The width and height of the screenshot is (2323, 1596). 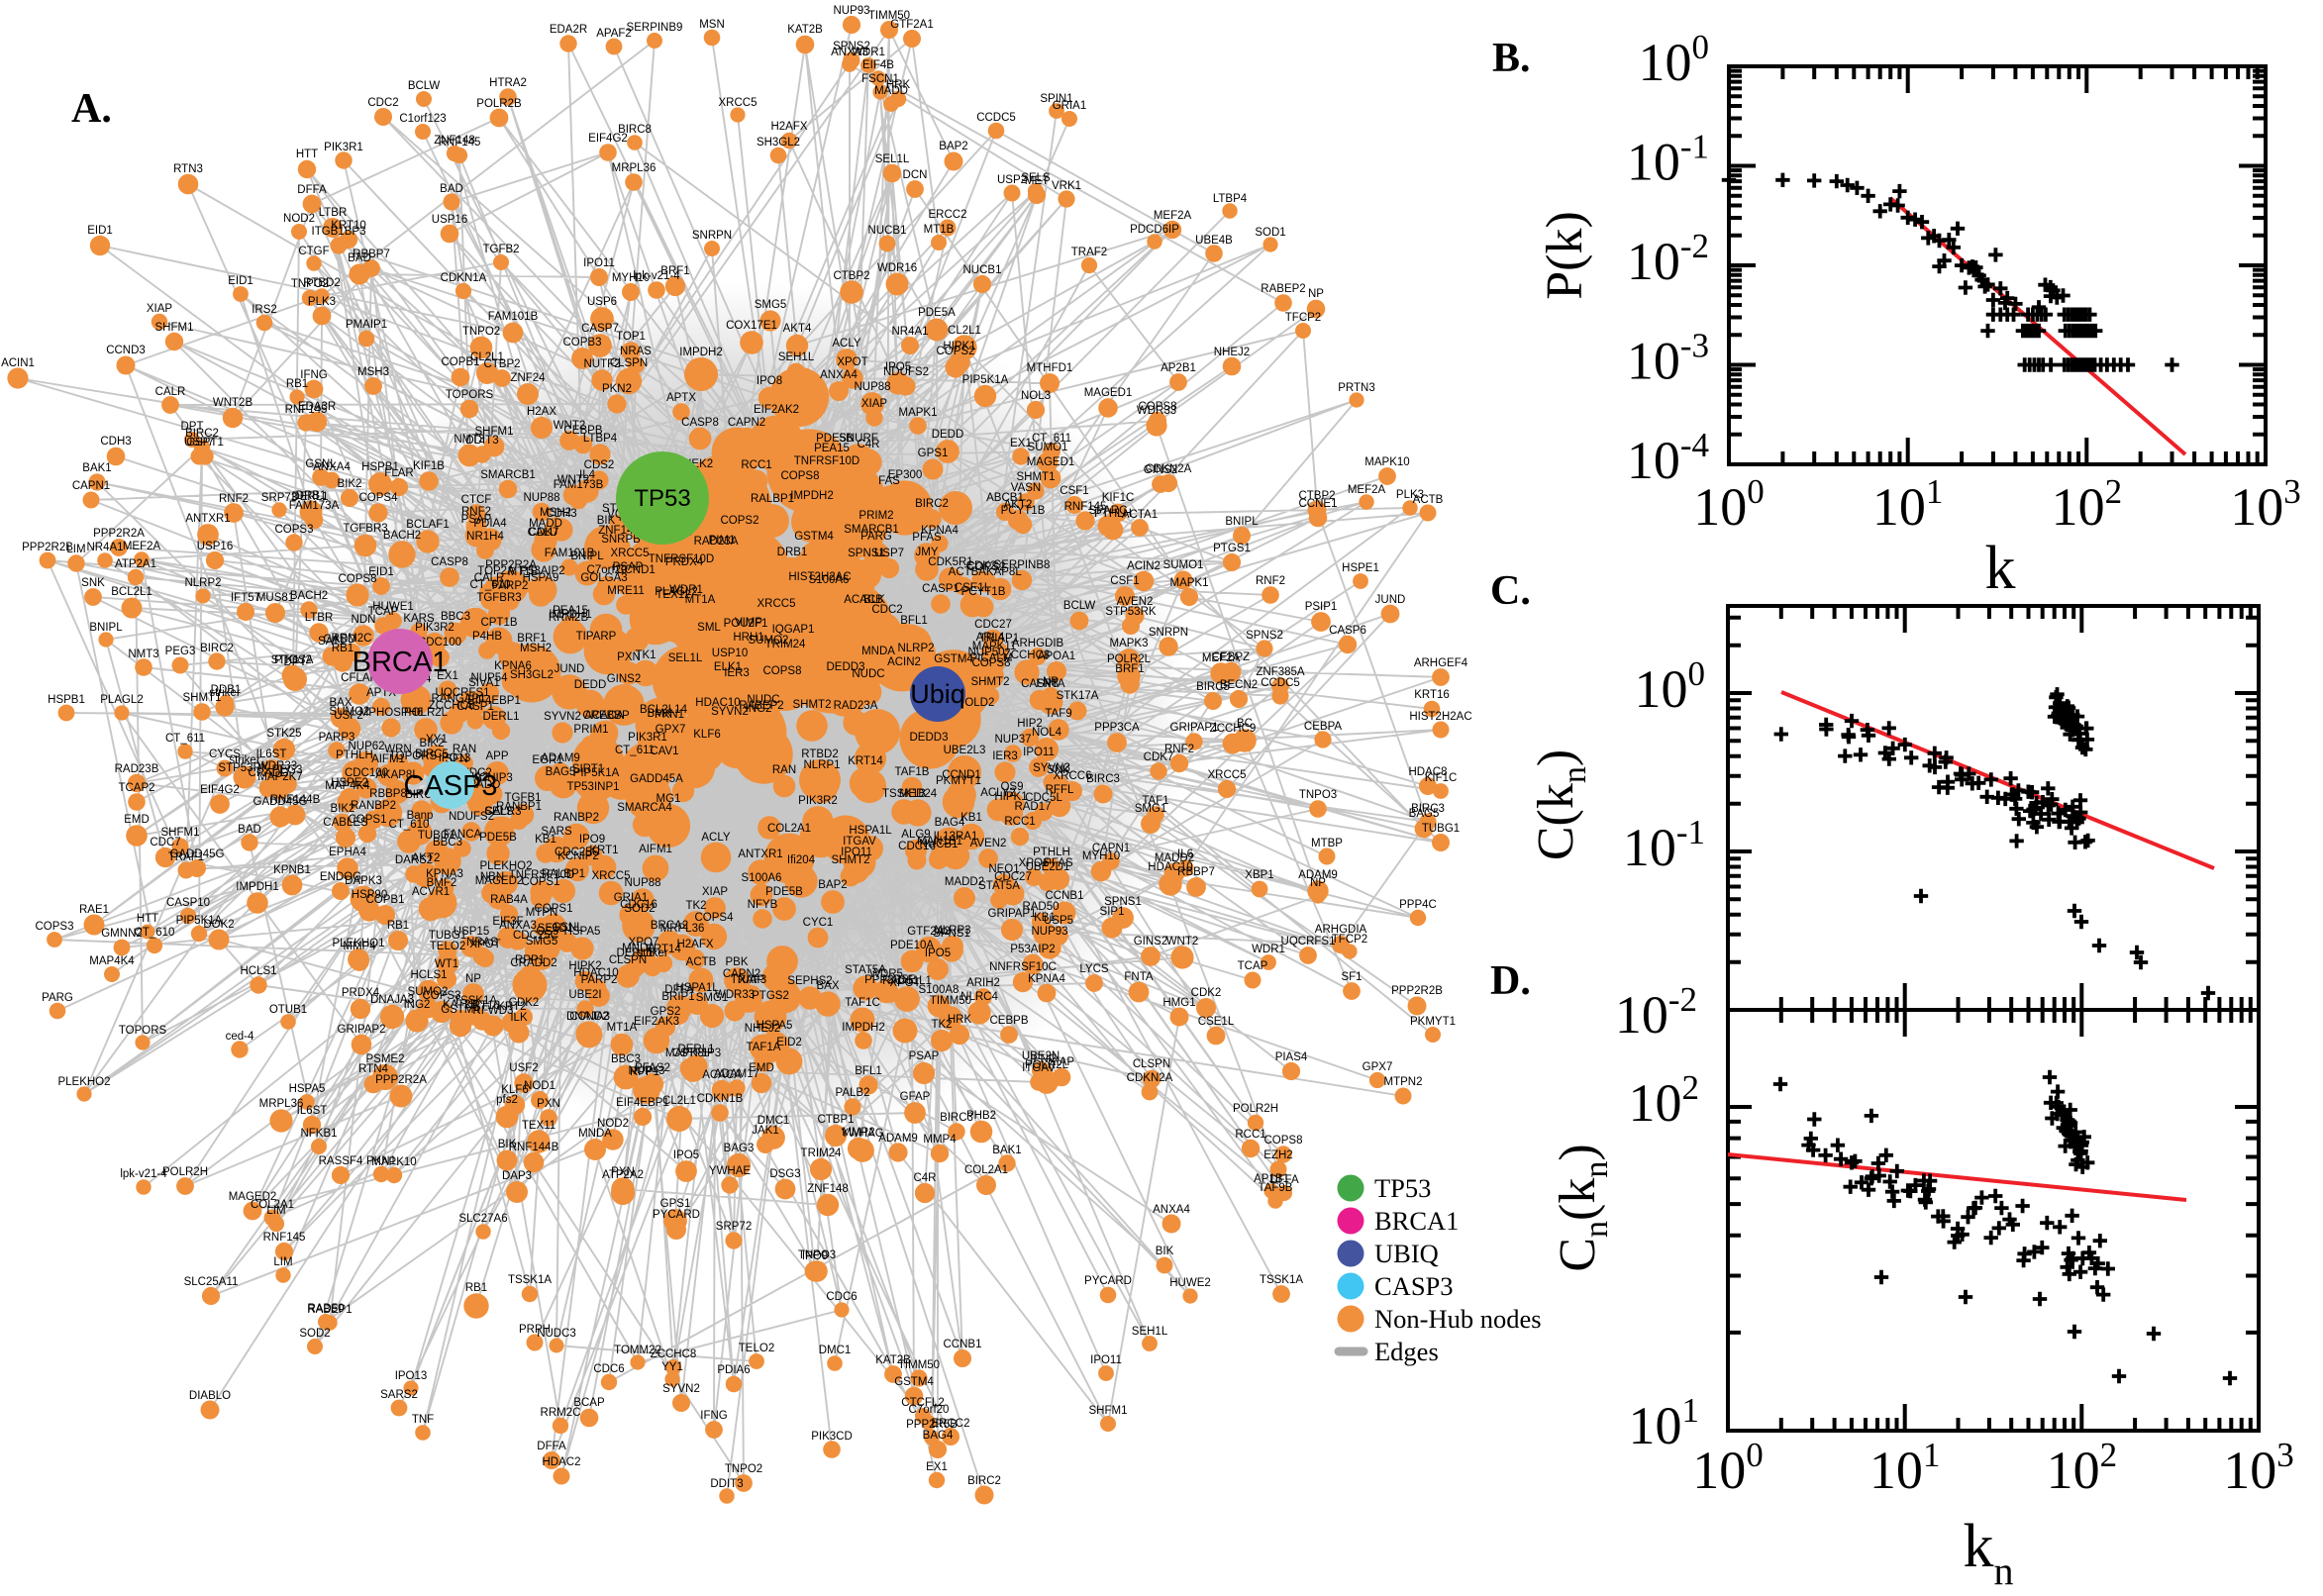 I want to click on svg-text: PALB2, so click(x=853, y=1093).